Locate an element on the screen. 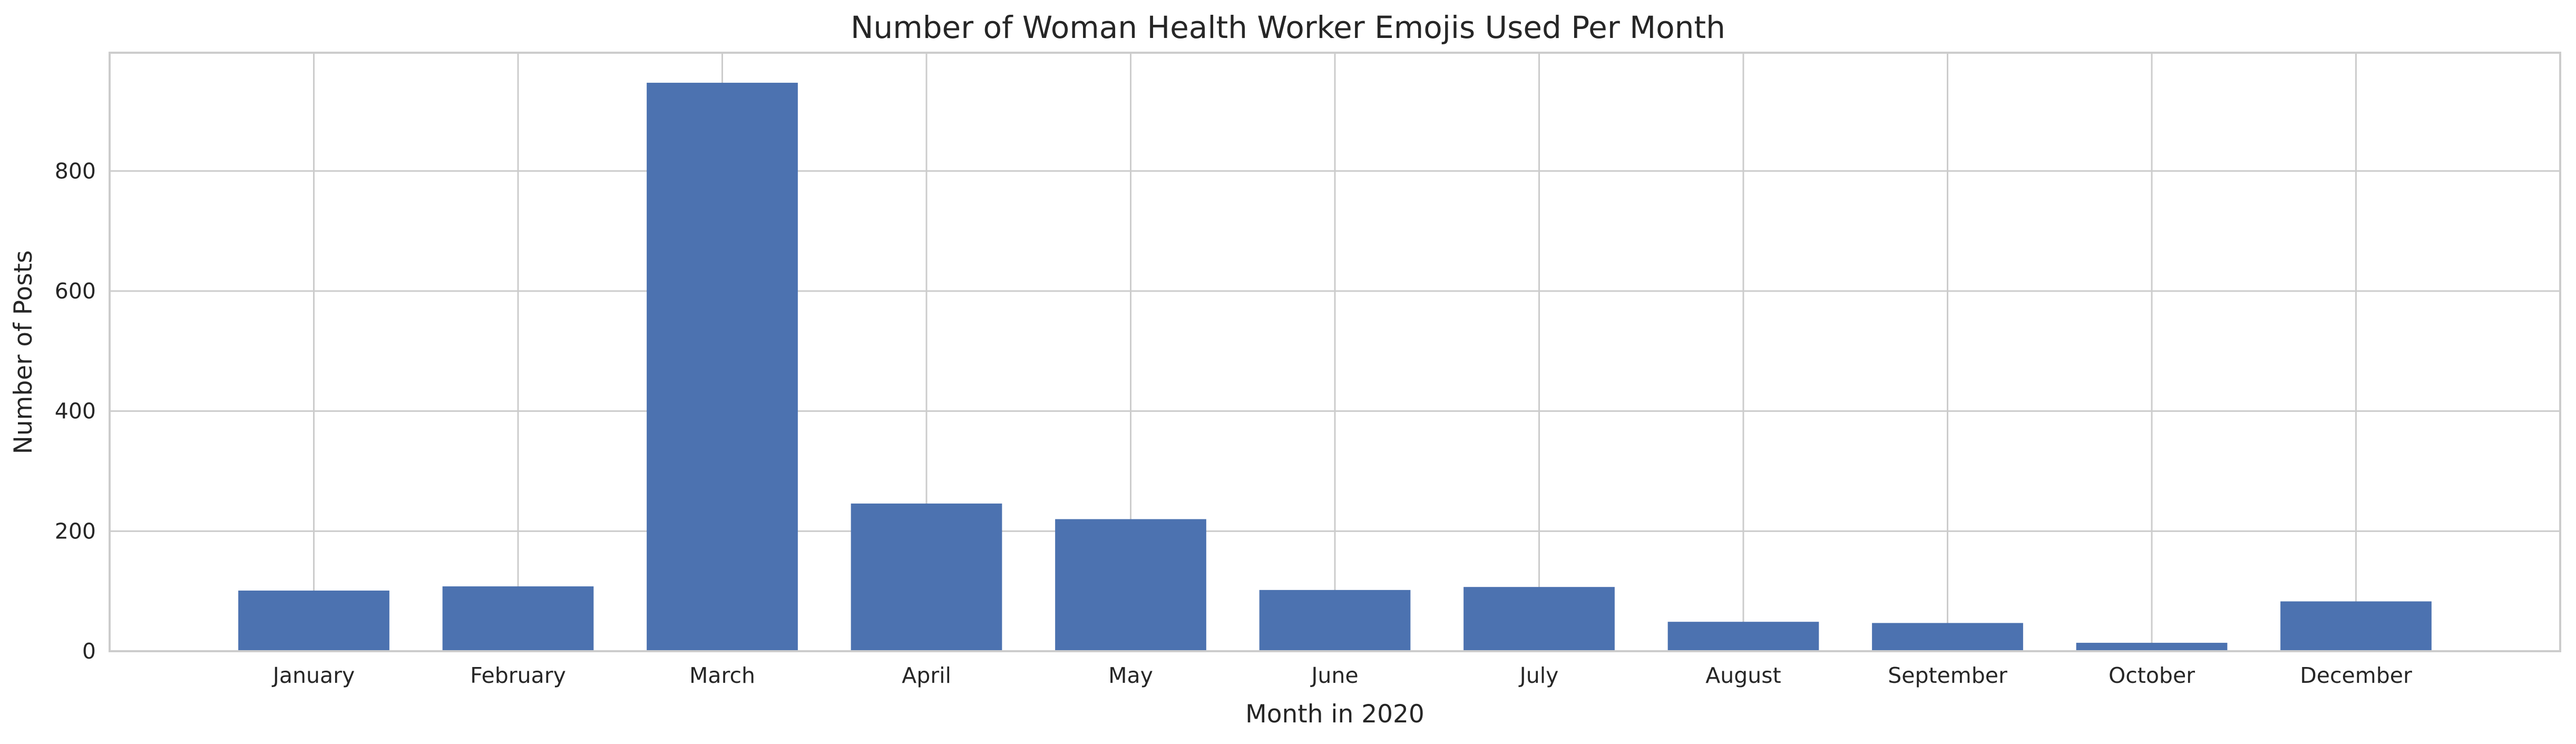 The image size is (2576, 744). bar-august is located at coordinates (1743, 636).